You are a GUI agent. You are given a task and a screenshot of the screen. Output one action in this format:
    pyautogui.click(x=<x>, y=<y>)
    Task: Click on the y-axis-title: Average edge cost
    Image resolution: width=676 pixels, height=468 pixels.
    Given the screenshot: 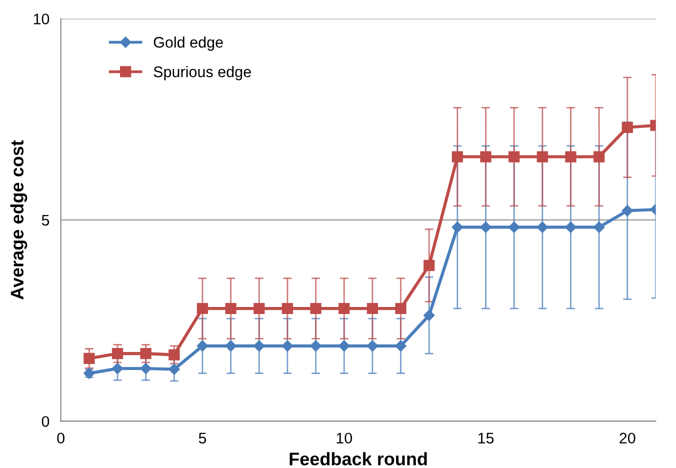 What is the action you would take?
    pyautogui.click(x=19, y=220)
    